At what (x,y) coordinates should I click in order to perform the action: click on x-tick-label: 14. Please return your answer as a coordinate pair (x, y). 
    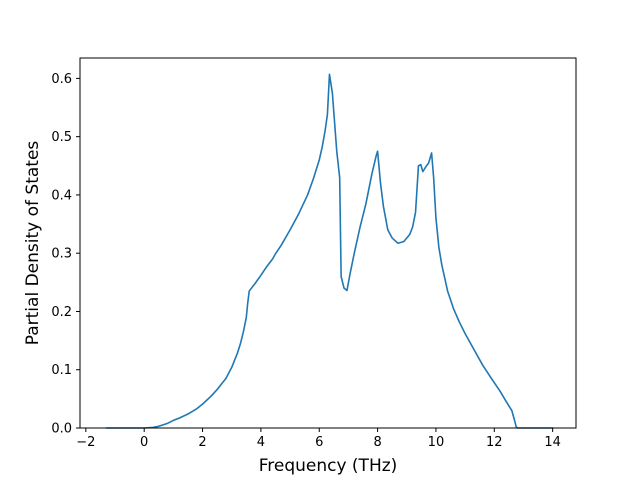
    Looking at the image, I should click on (552, 442).